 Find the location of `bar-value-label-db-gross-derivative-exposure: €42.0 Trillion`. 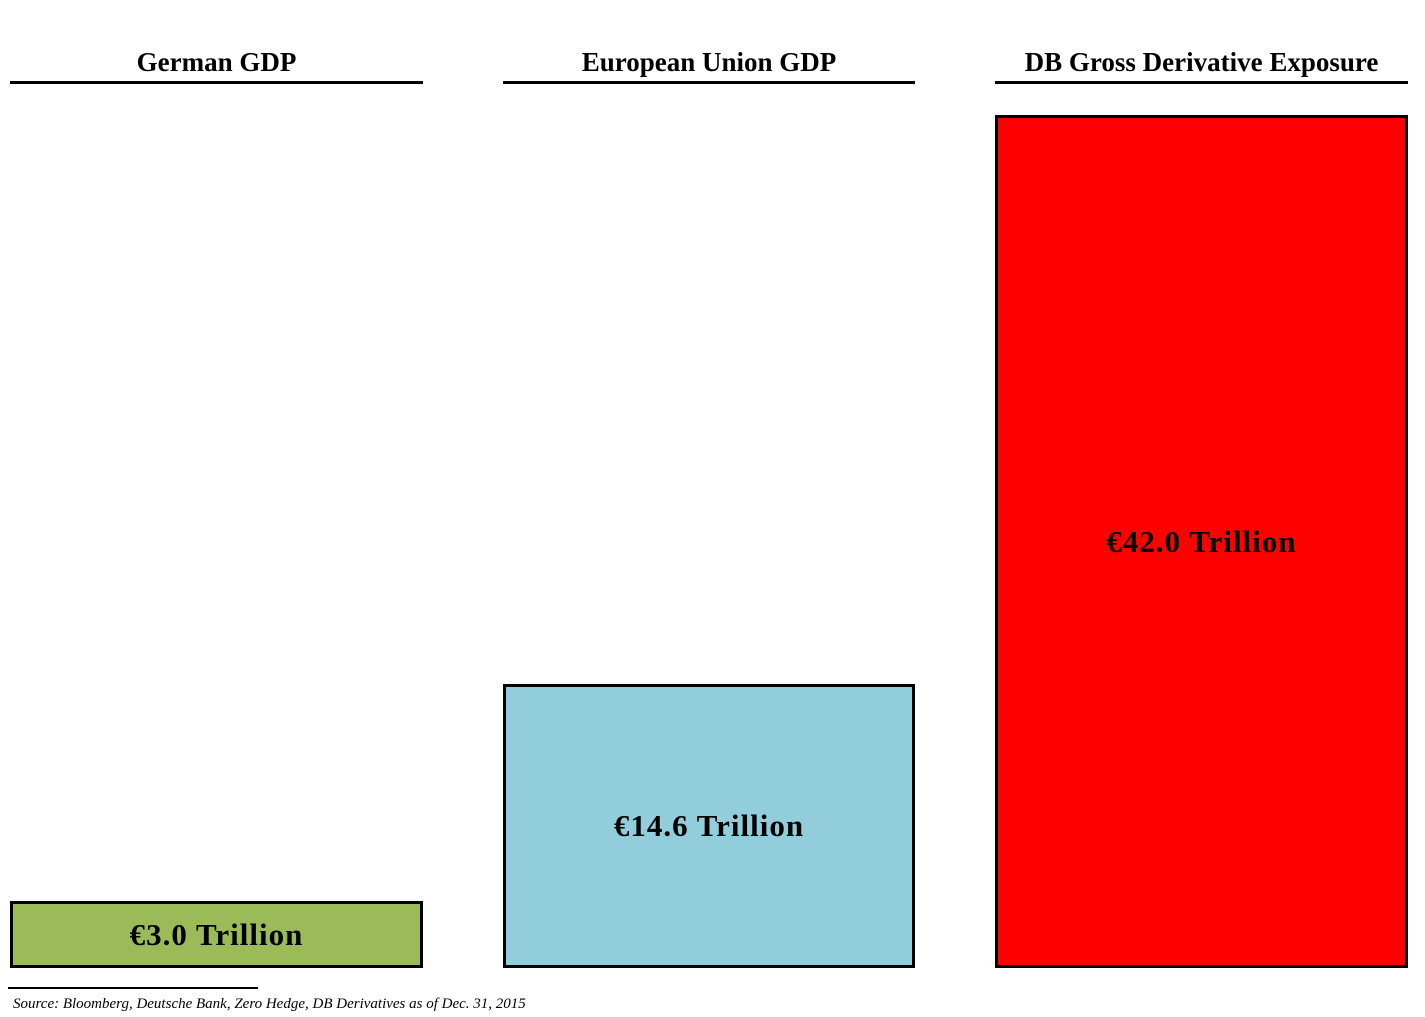

bar-value-label-db-gross-derivative-exposure: €42.0 Trillion is located at coordinates (1201, 541).